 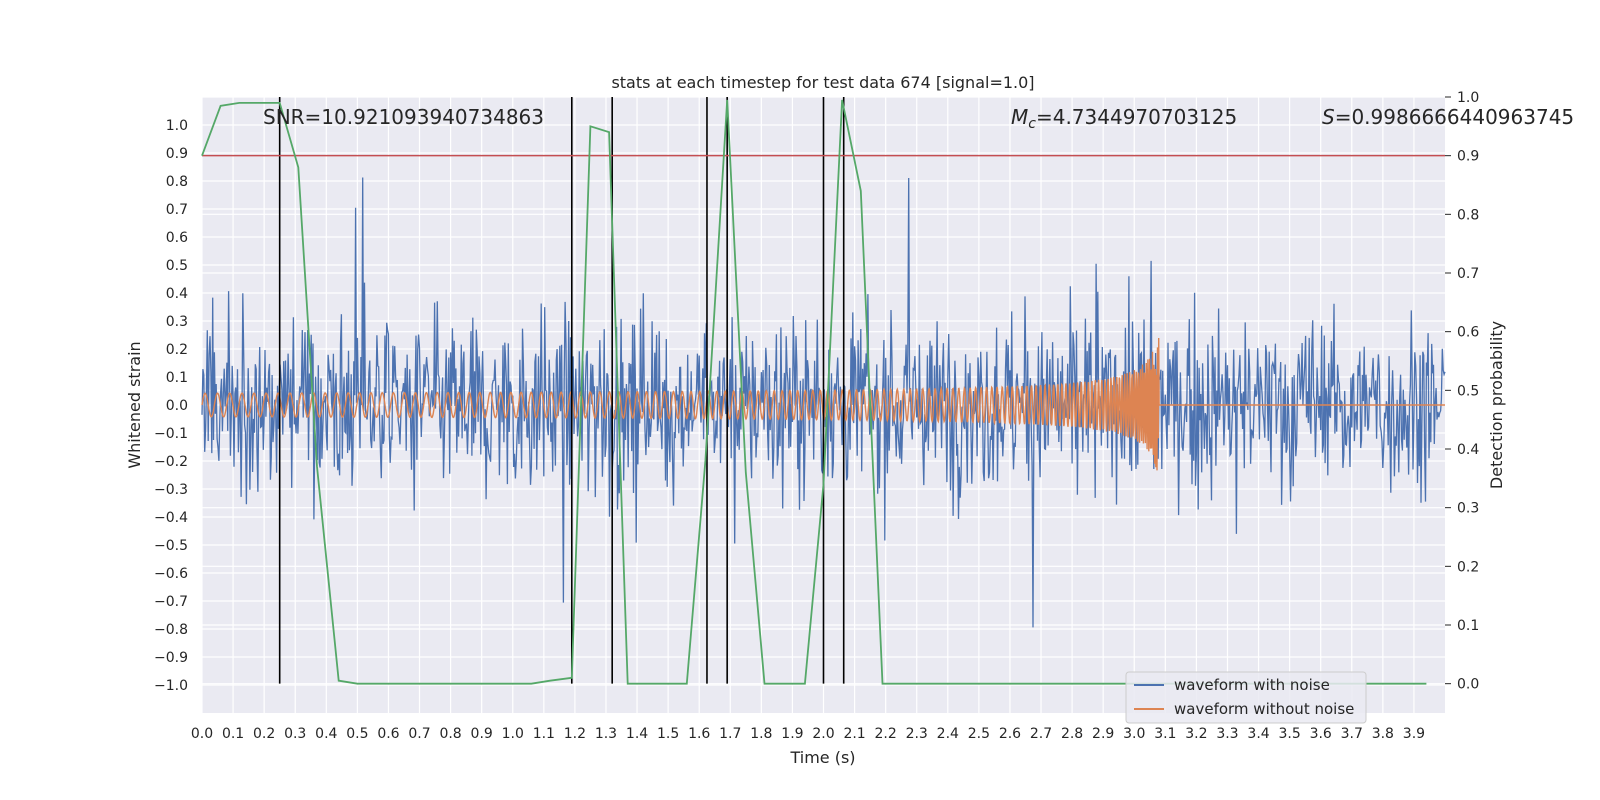 I want to click on x-tick-label: 0.6, so click(x=388, y=734).